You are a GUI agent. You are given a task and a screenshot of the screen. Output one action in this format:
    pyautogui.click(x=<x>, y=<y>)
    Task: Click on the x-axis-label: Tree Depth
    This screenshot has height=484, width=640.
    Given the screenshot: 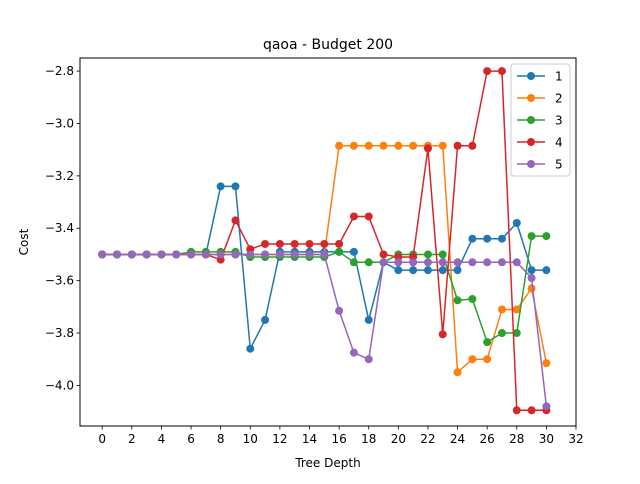 What is the action you would take?
    pyautogui.click(x=327, y=463)
    